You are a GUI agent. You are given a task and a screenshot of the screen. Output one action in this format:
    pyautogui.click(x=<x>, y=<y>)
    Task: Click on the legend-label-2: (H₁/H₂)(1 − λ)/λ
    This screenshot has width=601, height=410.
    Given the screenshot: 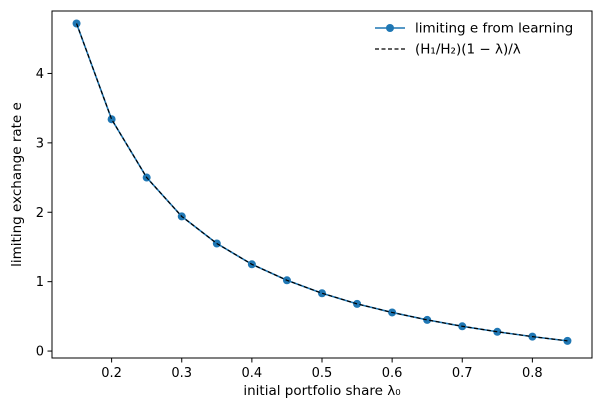 What is the action you would take?
    pyautogui.click(x=468, y=50)
    